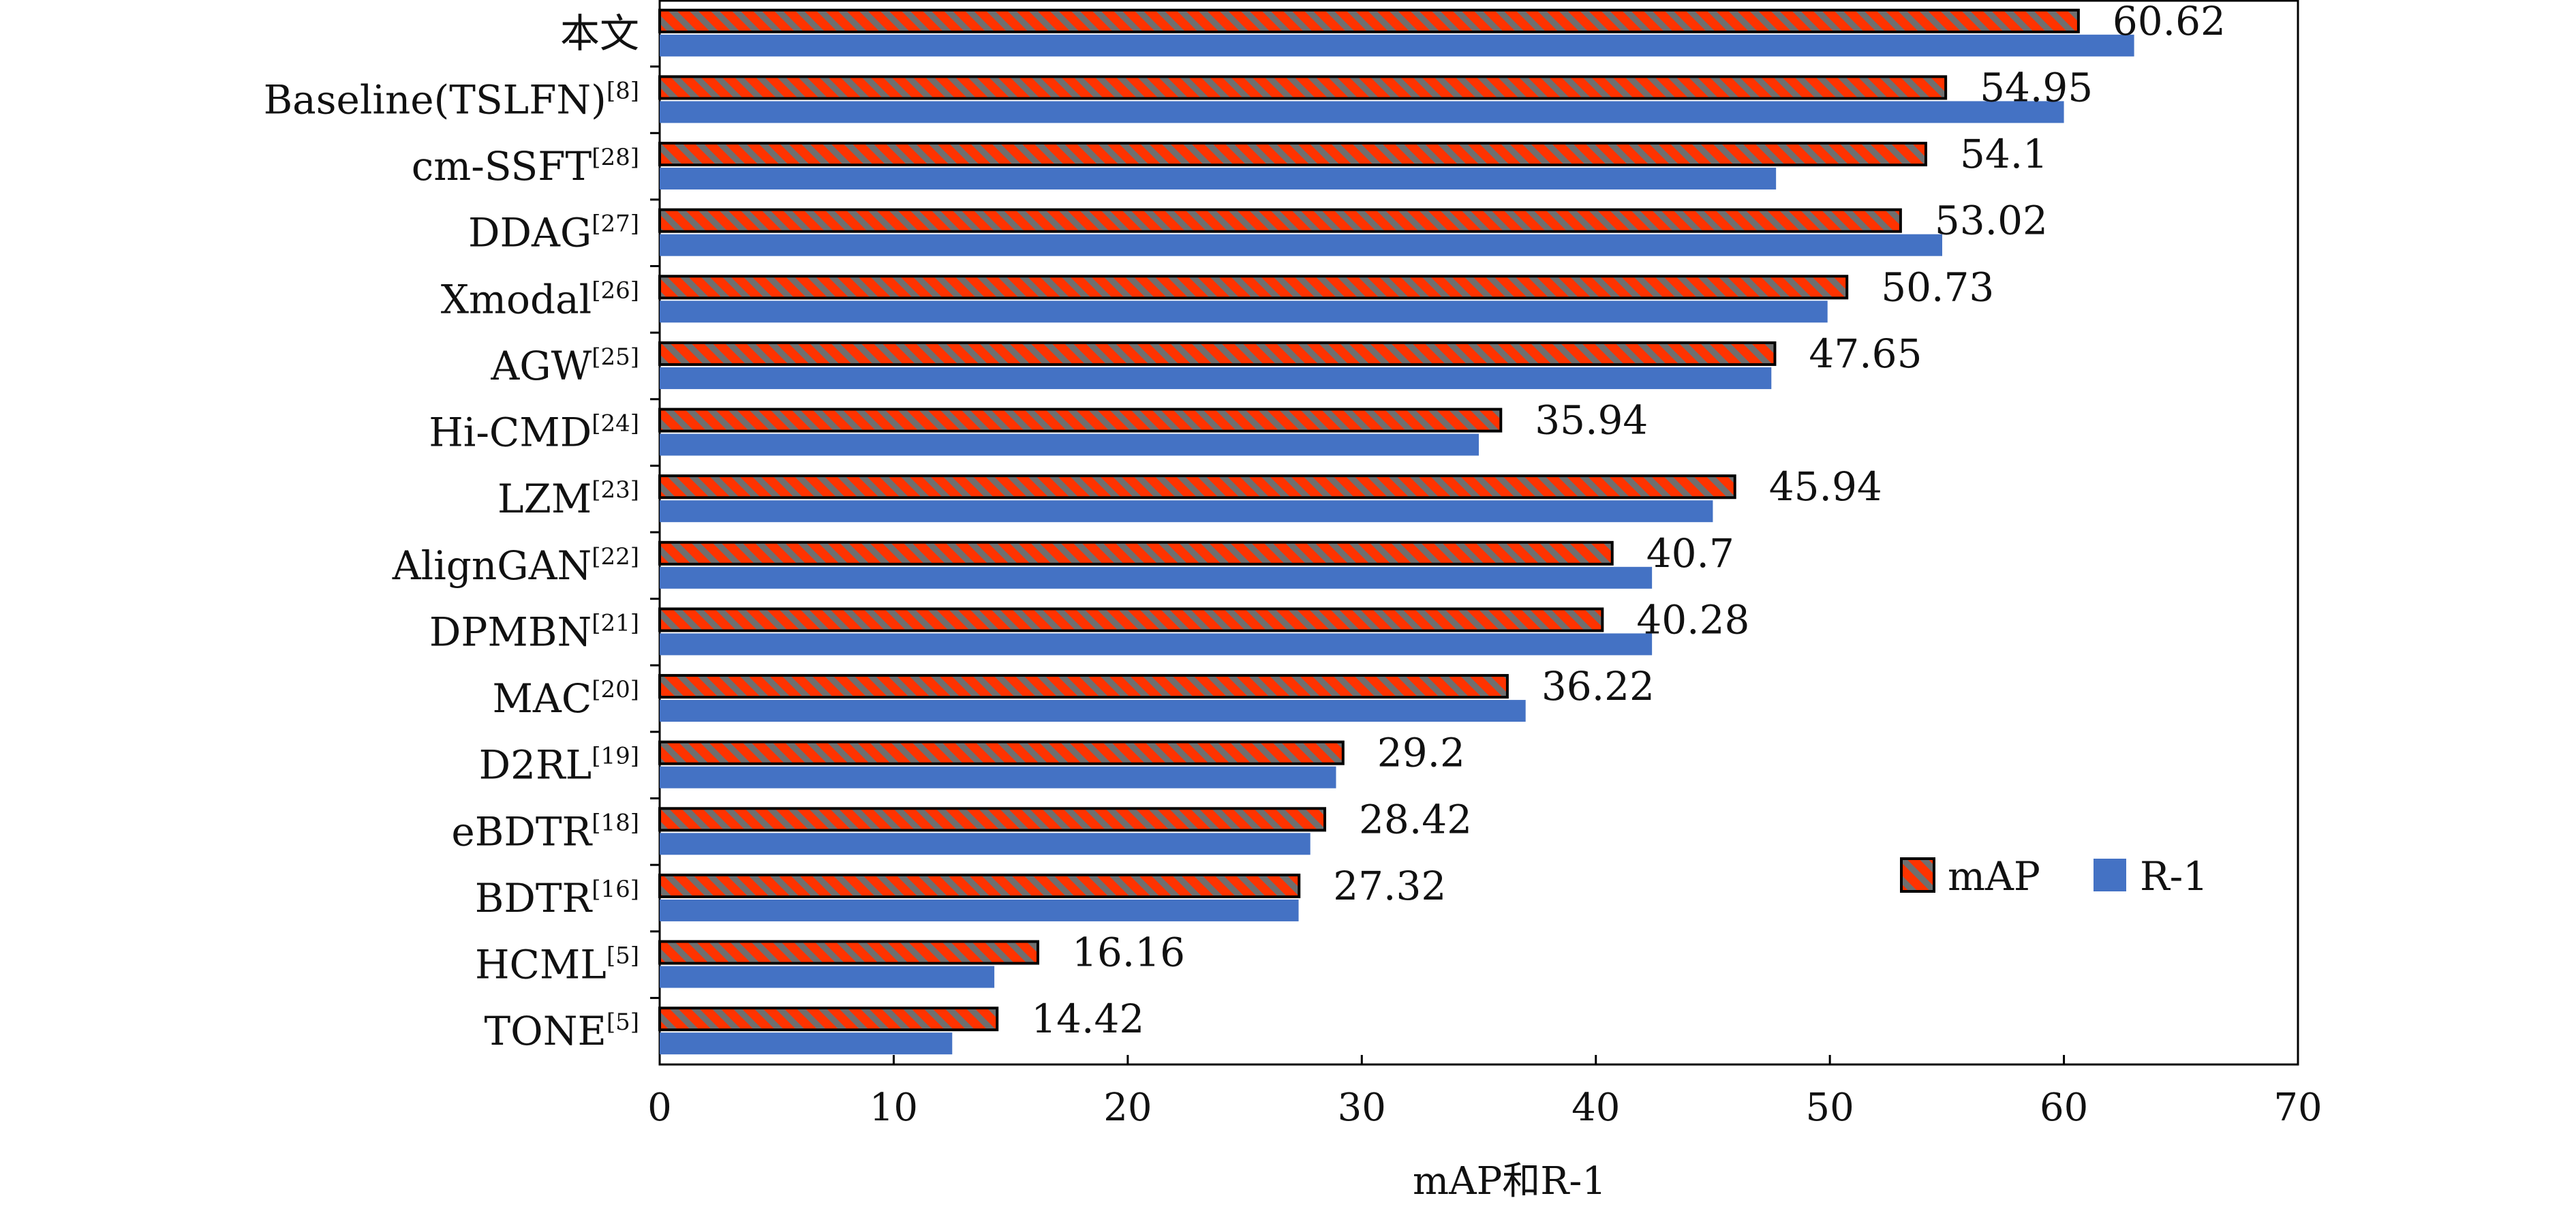 Image resolution: width=2576 pixels, height=1211 pixels. I want to click on x-tick-label: 20, so click(1127, 1108).